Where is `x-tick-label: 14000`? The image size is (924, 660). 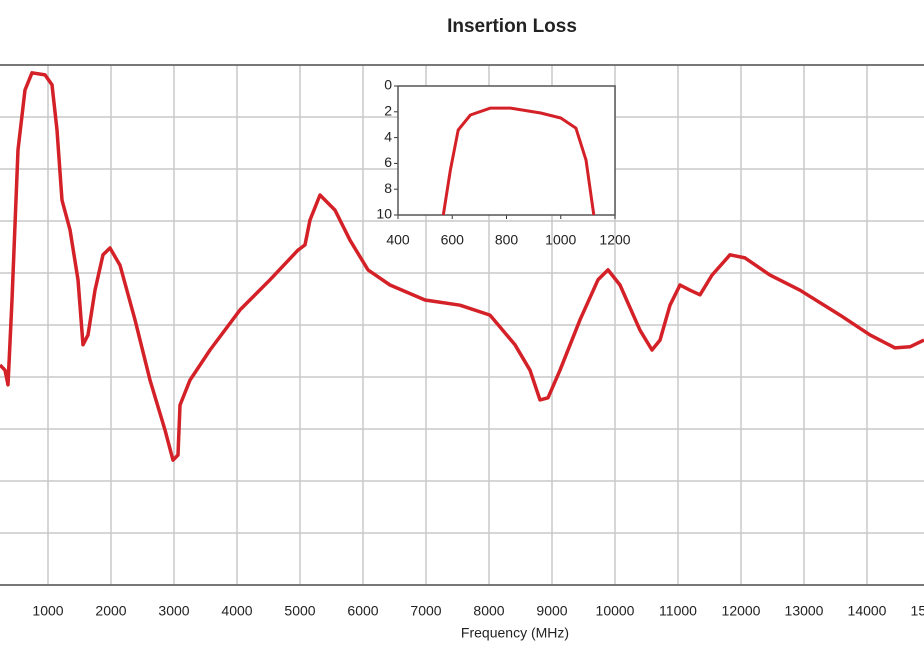 x-tick-label: 14000 is located at coordinates (867, 611).